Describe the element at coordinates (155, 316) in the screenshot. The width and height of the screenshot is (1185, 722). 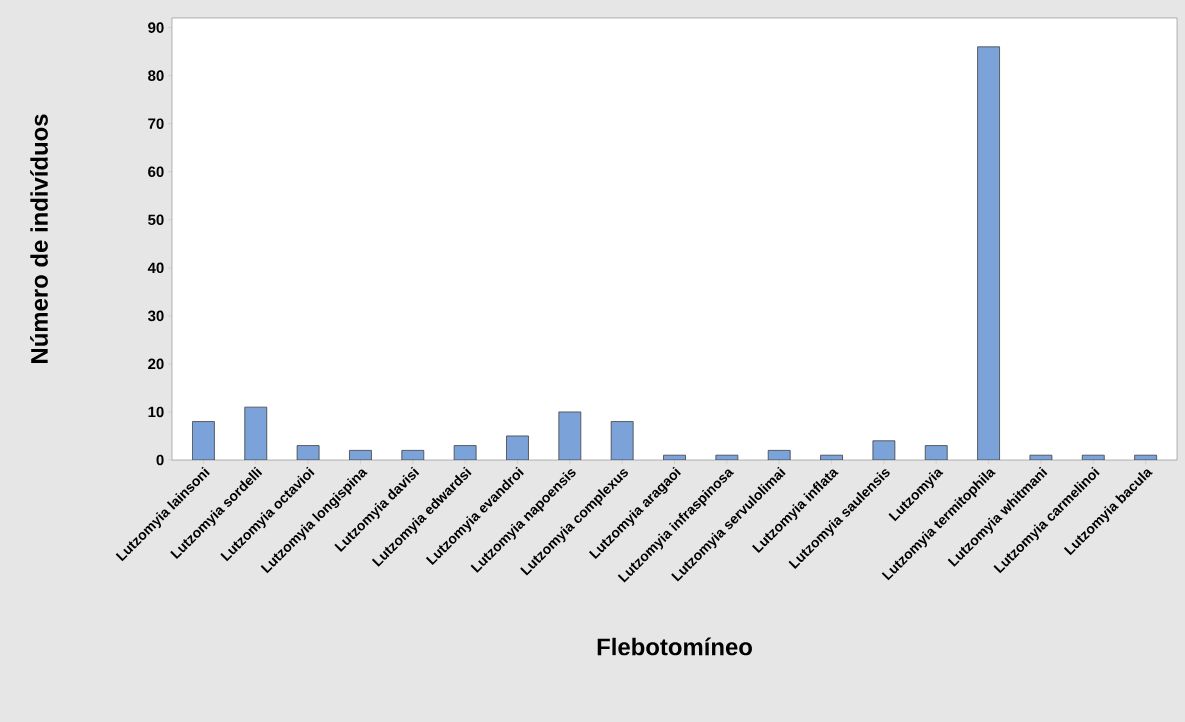
I see `y-tick-label: 30` at that location.